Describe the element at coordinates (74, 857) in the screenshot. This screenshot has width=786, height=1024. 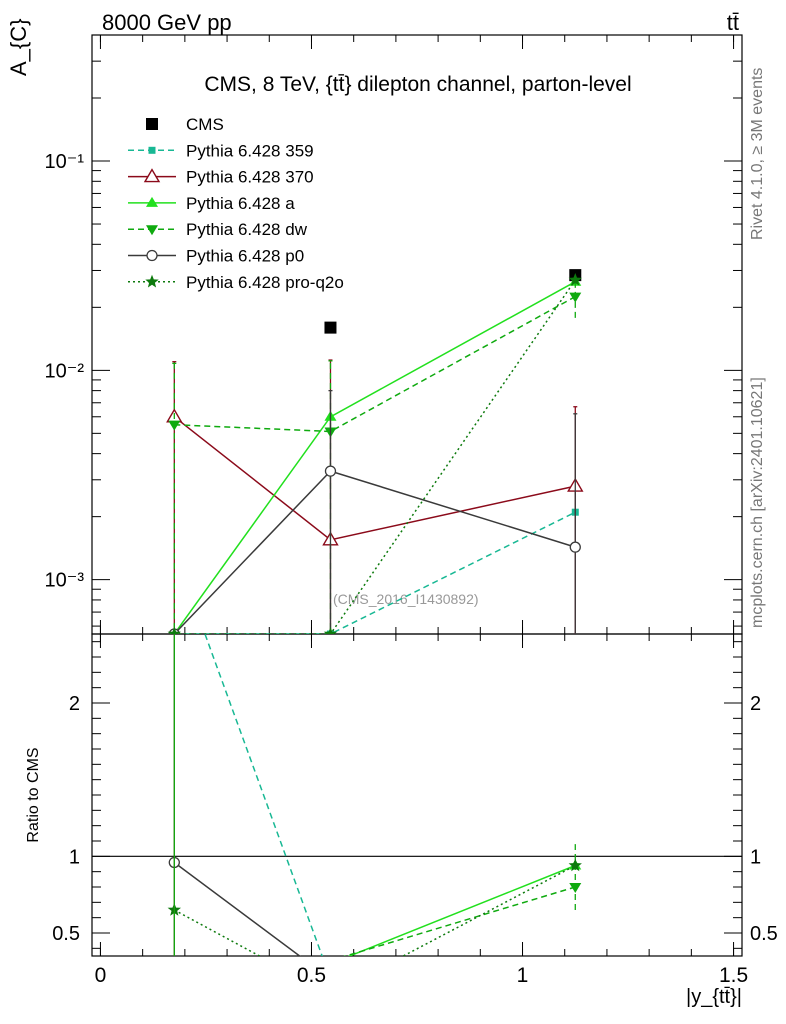
I see `ratio-tick-label: 1` at that location.